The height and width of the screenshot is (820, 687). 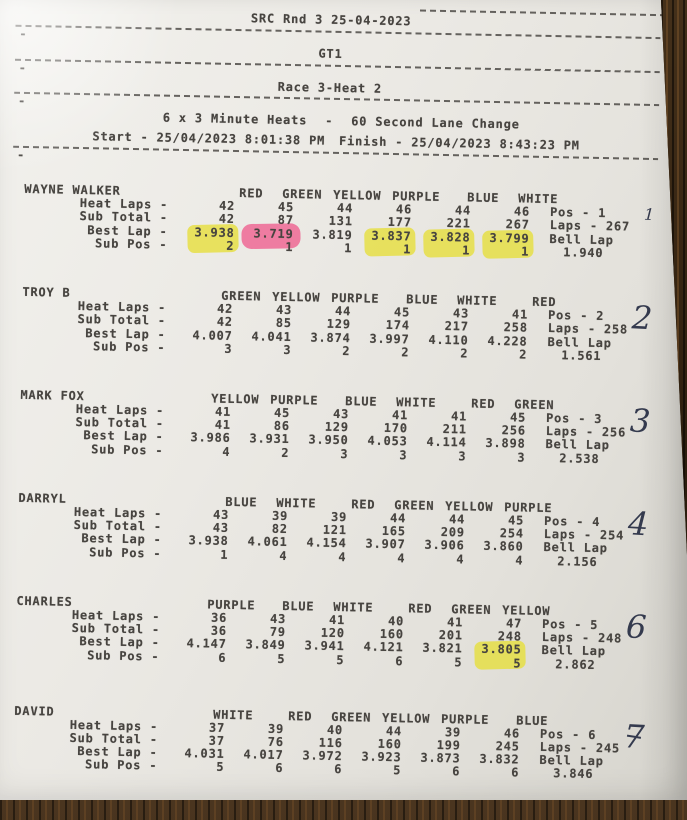 What do you see at coordinates (581, 355) in the screenshot?
I see `bell-lap-value: 1.561` at bounding box center [581, 355].